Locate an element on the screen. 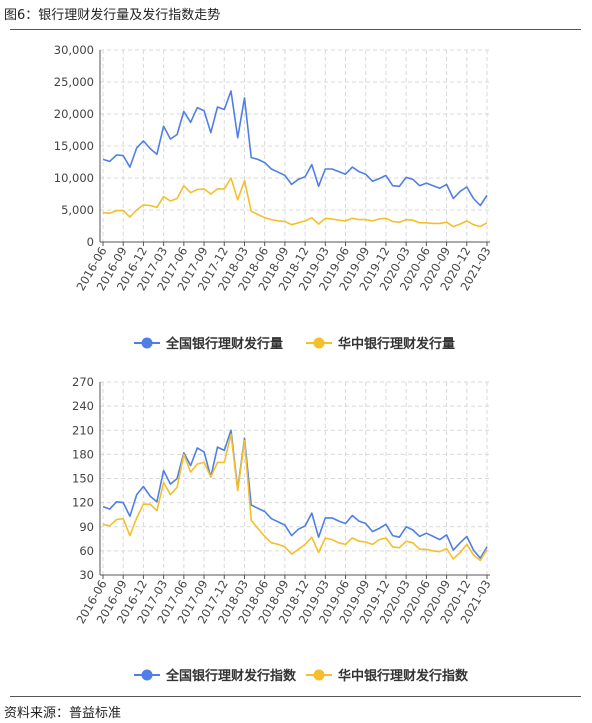 The image size is (592, 723). legend-label-1: 全国银行理财发行量 is located at coordinates (224, 344).